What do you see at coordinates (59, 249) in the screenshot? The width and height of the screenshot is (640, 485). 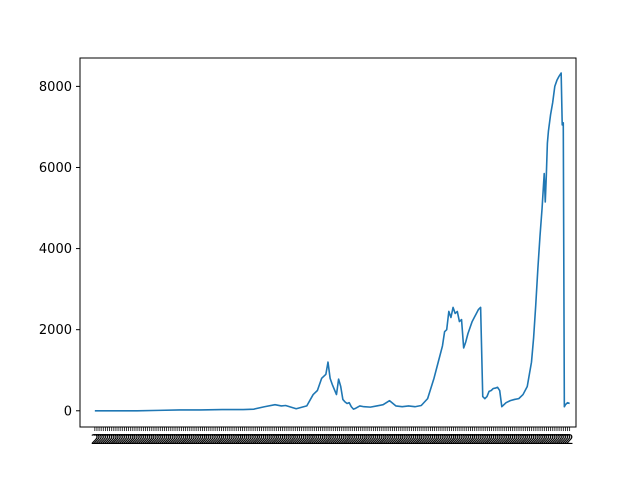 I see `y-ticks: 0 2000 4000 6000 8000` at bounding box center [59, 249].